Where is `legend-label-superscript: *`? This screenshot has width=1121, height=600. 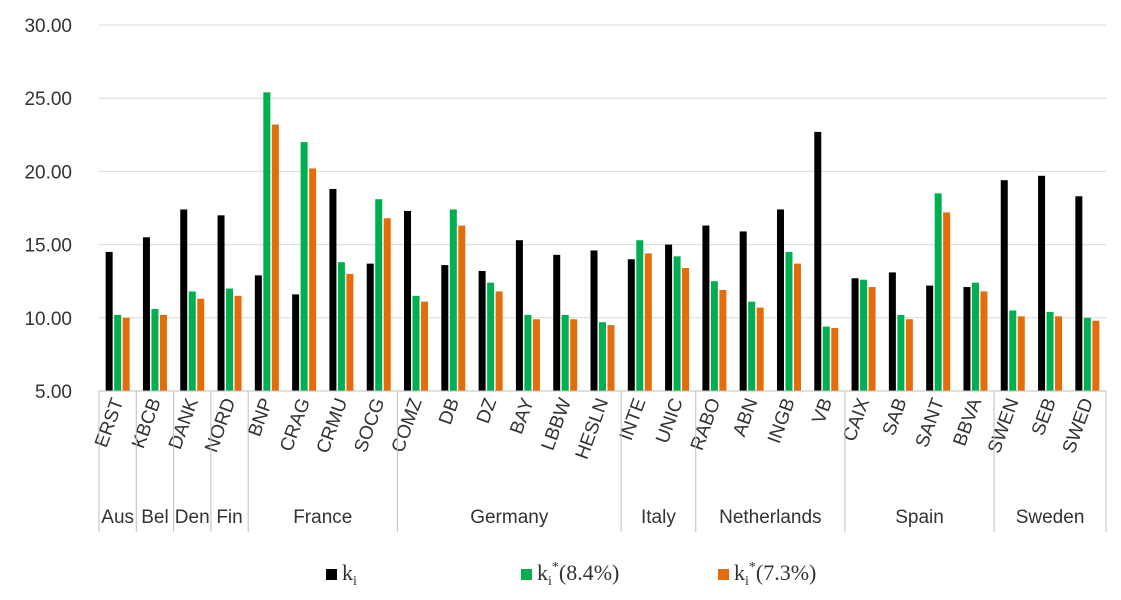
legend-label-superscript: * is located at coordinates (555, 567).